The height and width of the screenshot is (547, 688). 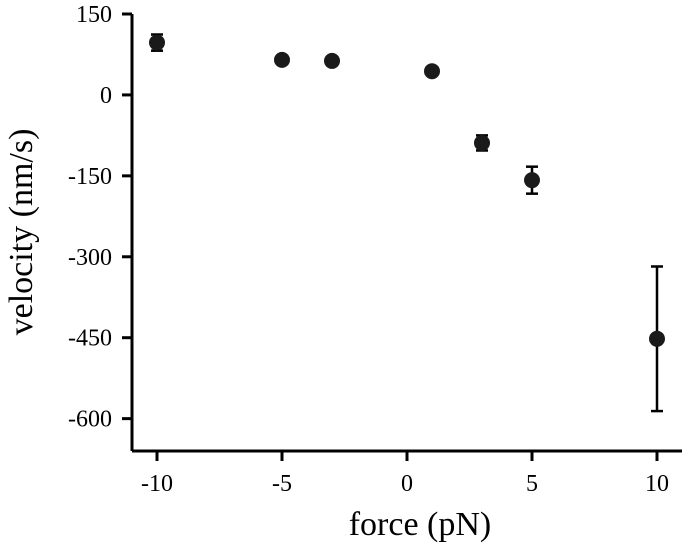 What do you see at coordinates (100, 217) in the screenshot?
I see `y-ticks: 150 0 -150 -300 -450 -600` at bounding box center [100, 217].